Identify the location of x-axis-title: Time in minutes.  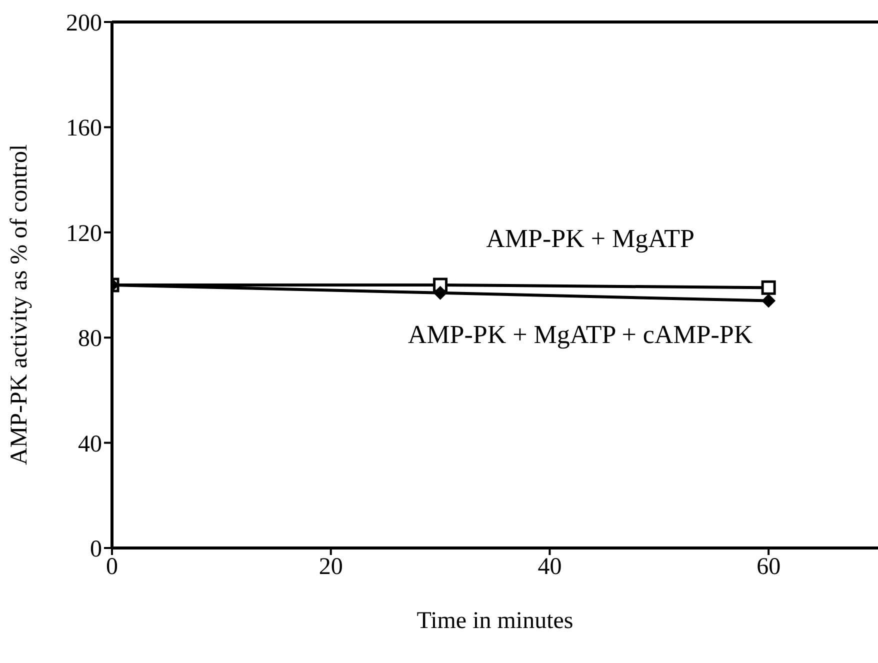
(495, 621).